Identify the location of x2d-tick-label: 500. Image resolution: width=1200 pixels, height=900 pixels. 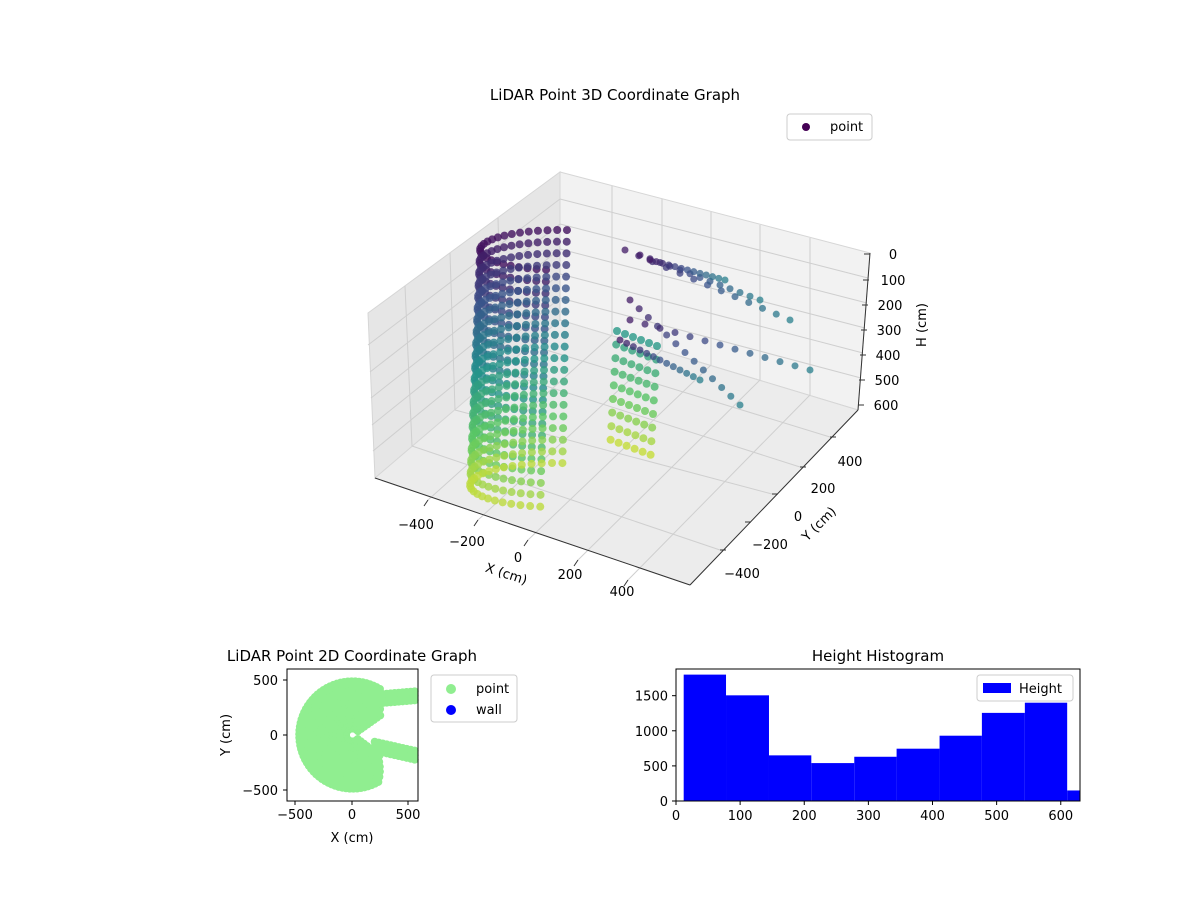
(408, 815).